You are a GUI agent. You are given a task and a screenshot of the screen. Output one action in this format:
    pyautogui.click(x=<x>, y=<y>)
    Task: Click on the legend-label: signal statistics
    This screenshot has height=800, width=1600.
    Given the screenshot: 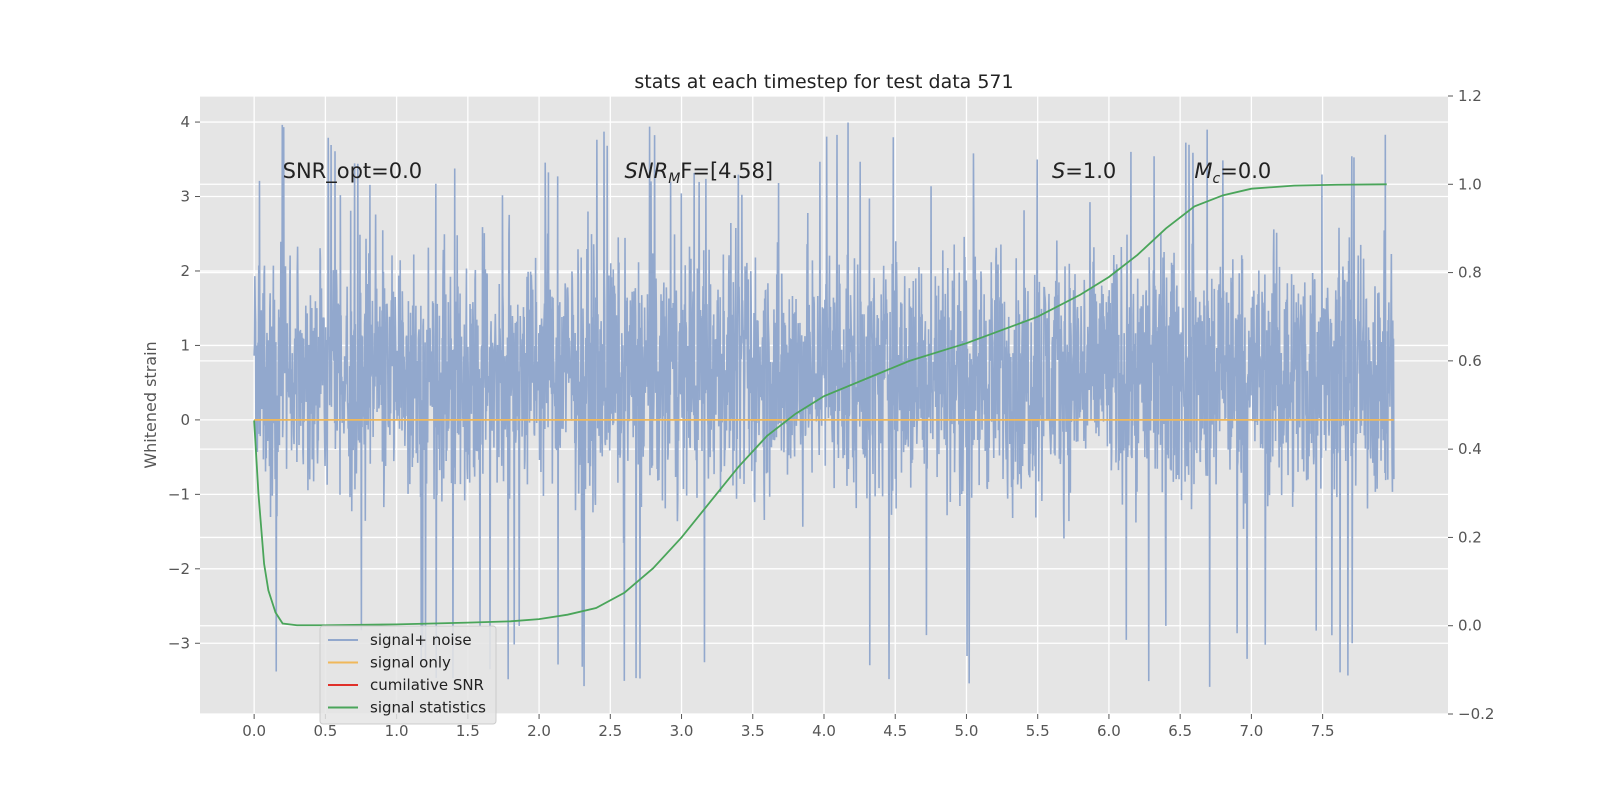 What is the action you would take?
    pyautogui.click(x=428, y=708)
    